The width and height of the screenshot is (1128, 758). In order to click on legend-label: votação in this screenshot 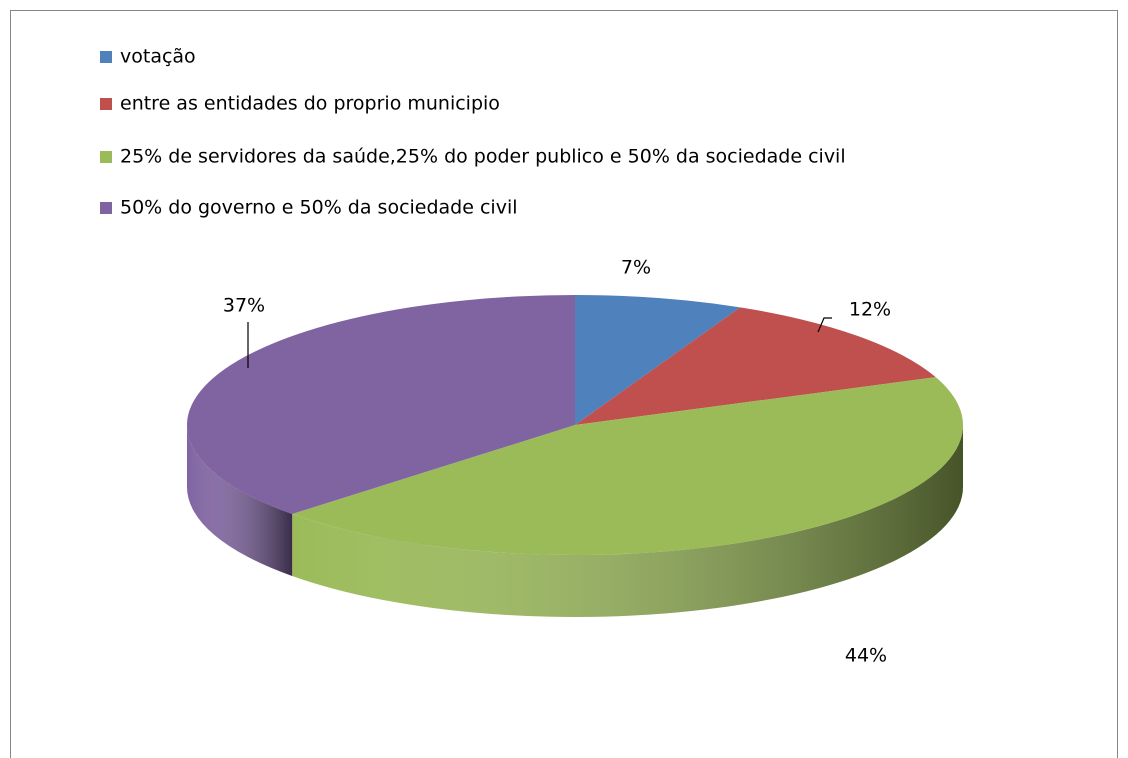, I will do `click(158, 57)`.